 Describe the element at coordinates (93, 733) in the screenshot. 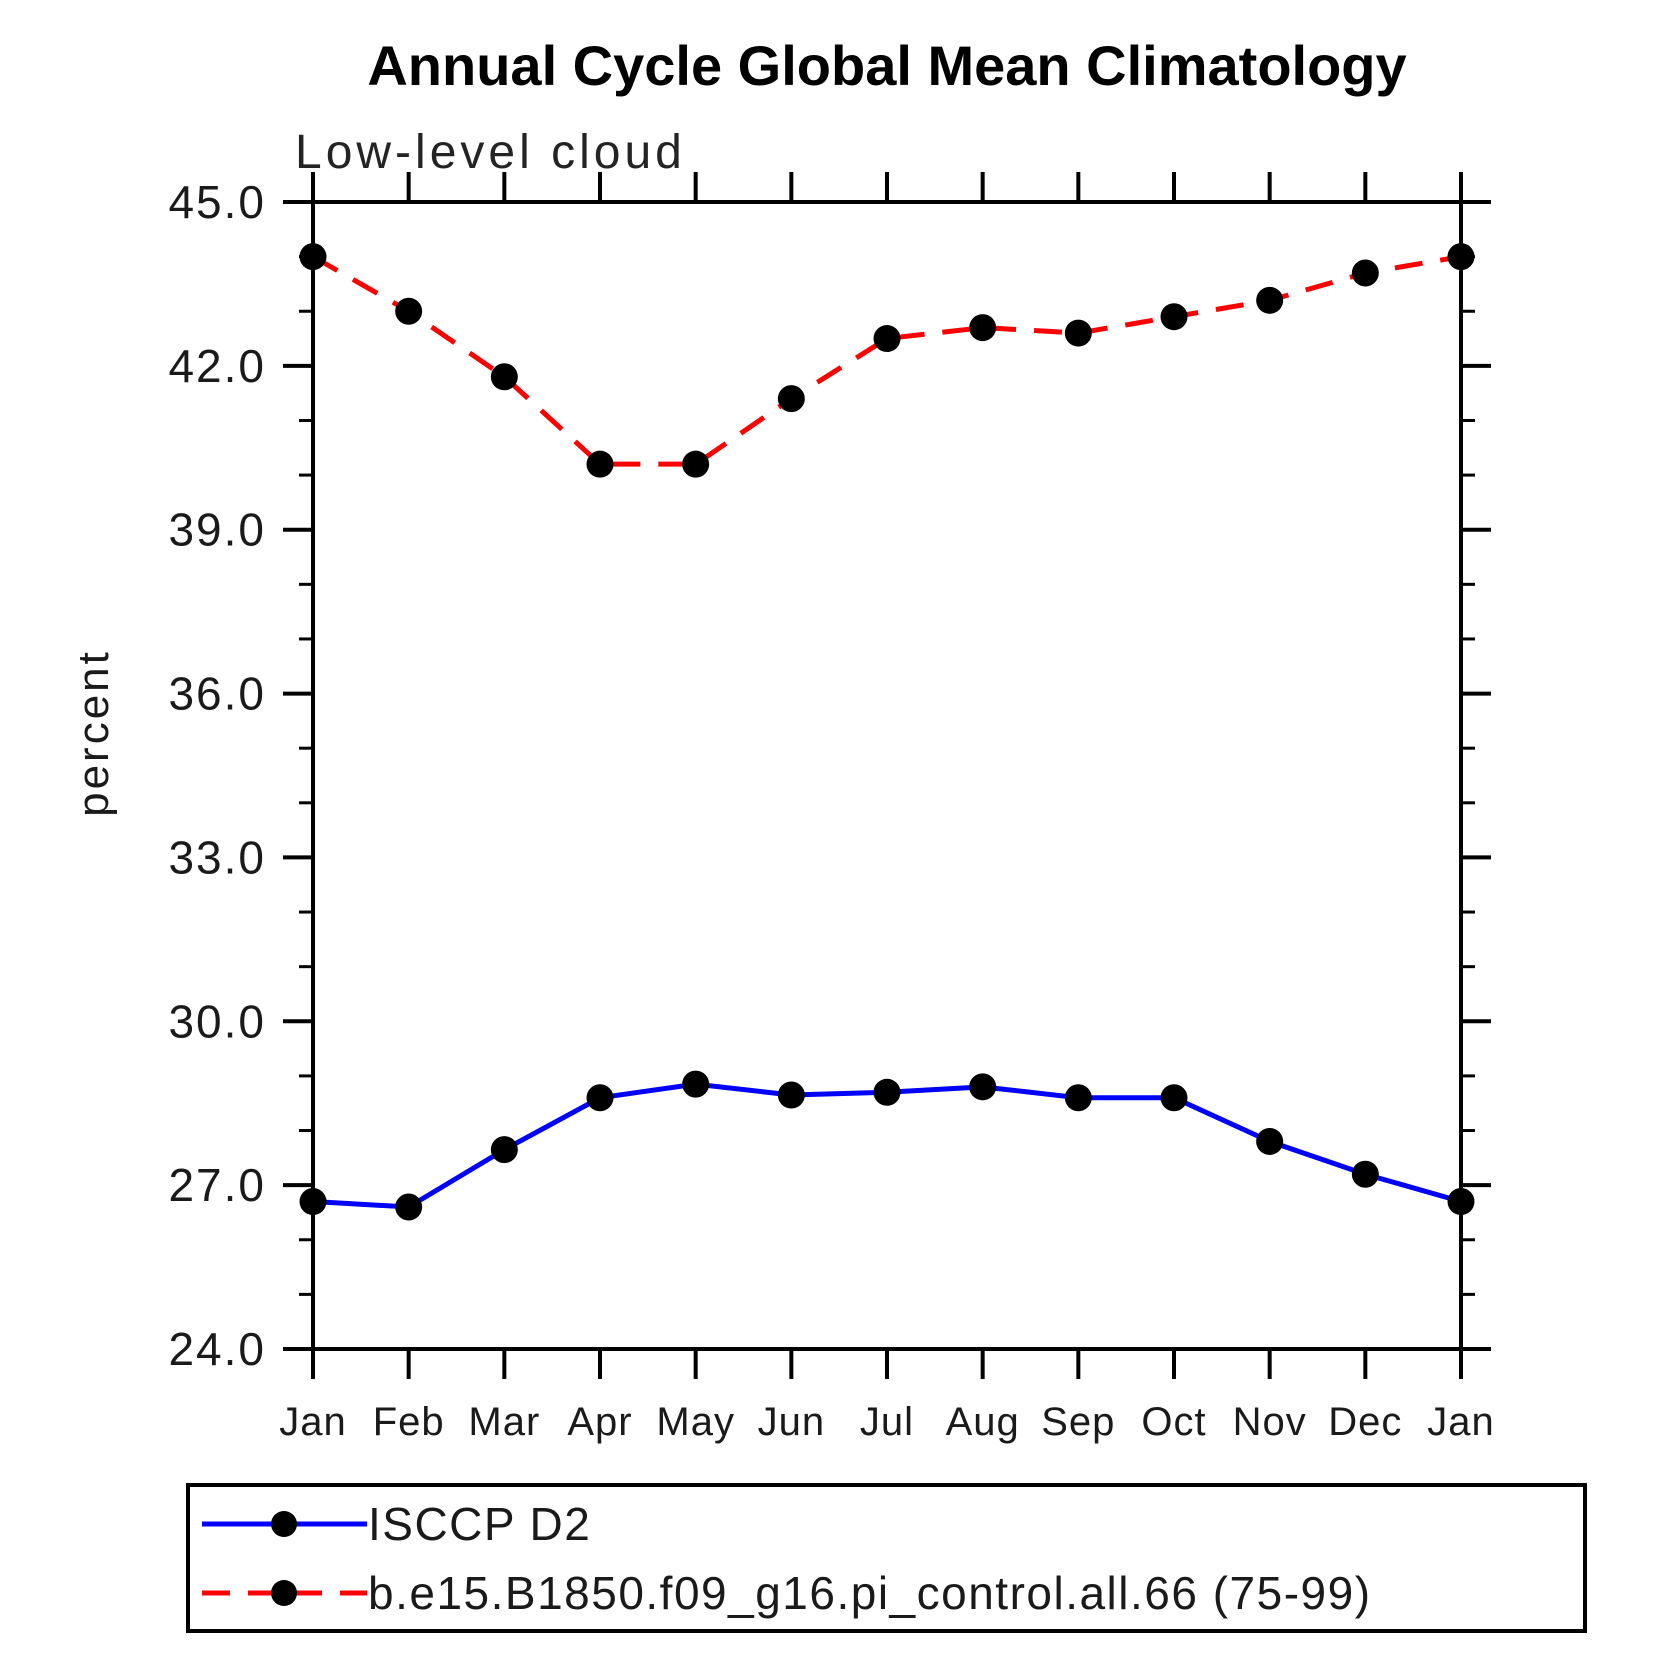

I see `y-axis-title: percent` at that location.